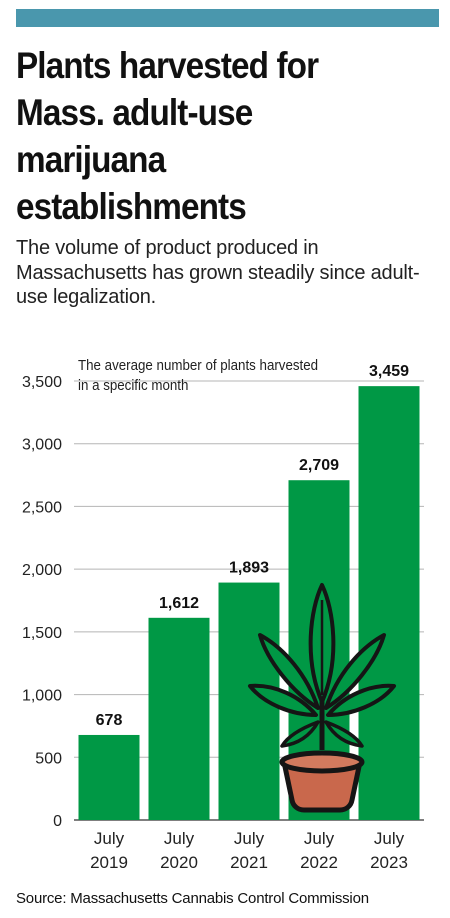 Image resolution: width=450 pixels, height=918 pixels. Describe the element at coordinates (133, 384) in the screenshot. I see `annotation-line: in a specific month` at that location.